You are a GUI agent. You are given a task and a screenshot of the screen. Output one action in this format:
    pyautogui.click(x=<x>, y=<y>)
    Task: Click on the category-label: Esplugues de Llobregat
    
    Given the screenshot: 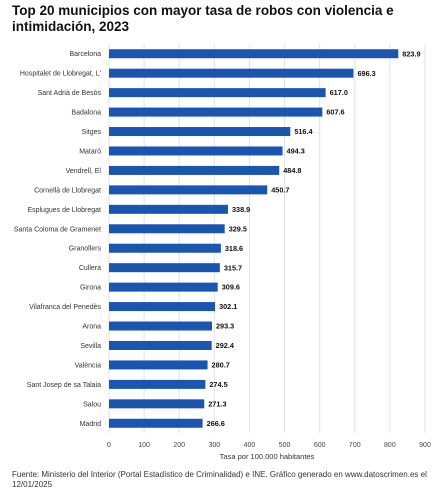 What is the action you would take?
    pyautogui.click(x=64, y=210)
    